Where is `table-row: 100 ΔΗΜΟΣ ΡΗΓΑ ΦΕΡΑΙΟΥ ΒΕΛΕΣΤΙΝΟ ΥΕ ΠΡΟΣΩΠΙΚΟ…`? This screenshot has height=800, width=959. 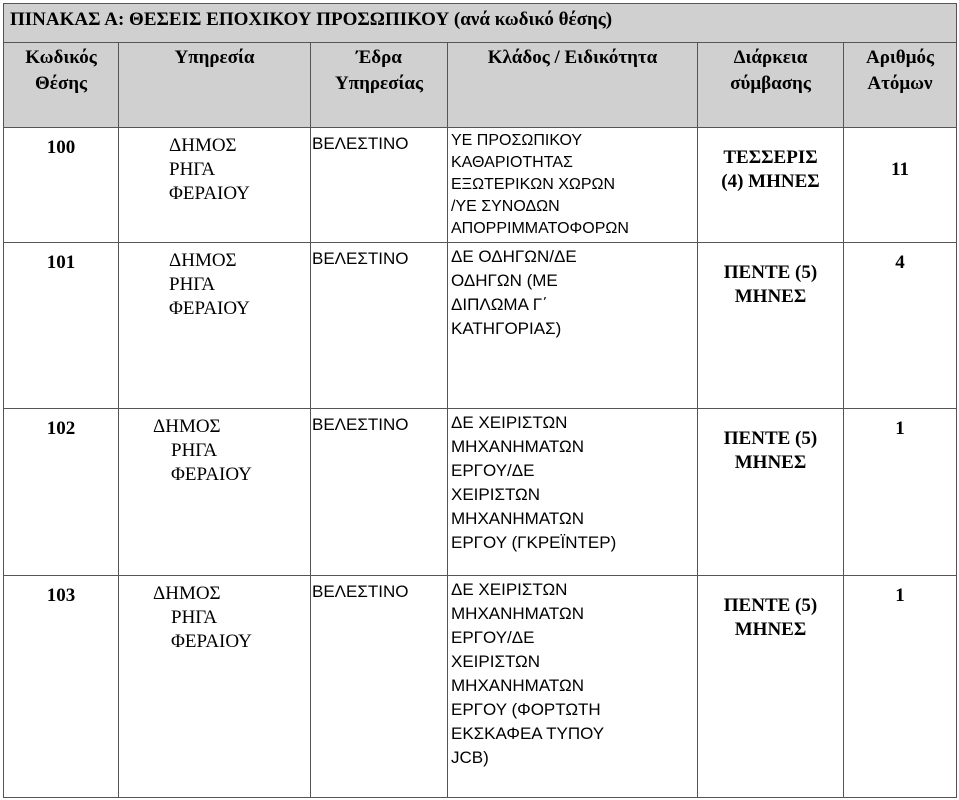 table-row: 100 ΔΗΜΟΣ ΡΗΓΑ ΦΕΡΑΙΟΥ ΒΕΛΕΣΤΙΝΟ ΥΕ ΠΡΟΣΩΠΙΚΟ… is located at coordinates (480, 185).